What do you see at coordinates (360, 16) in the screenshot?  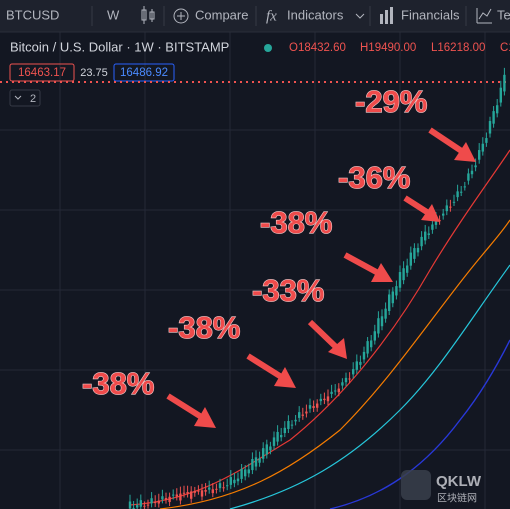 I see `dropdown-icon` at bounding box center [360, 16].